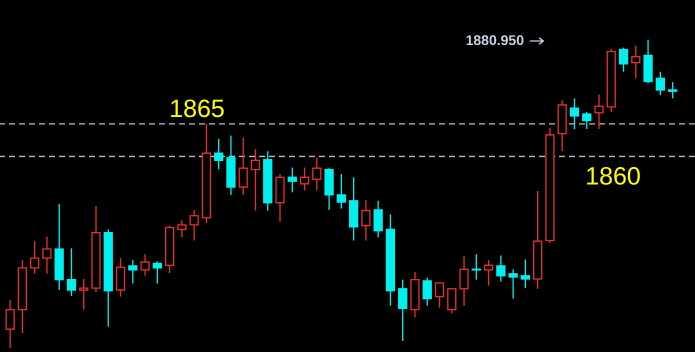 The height and width of the screenshot is (352, 695). What do you see at coordinates (197, 108) in the screenshot?
I see `ref-line-label: 1865` at bounding box center [197, 108].